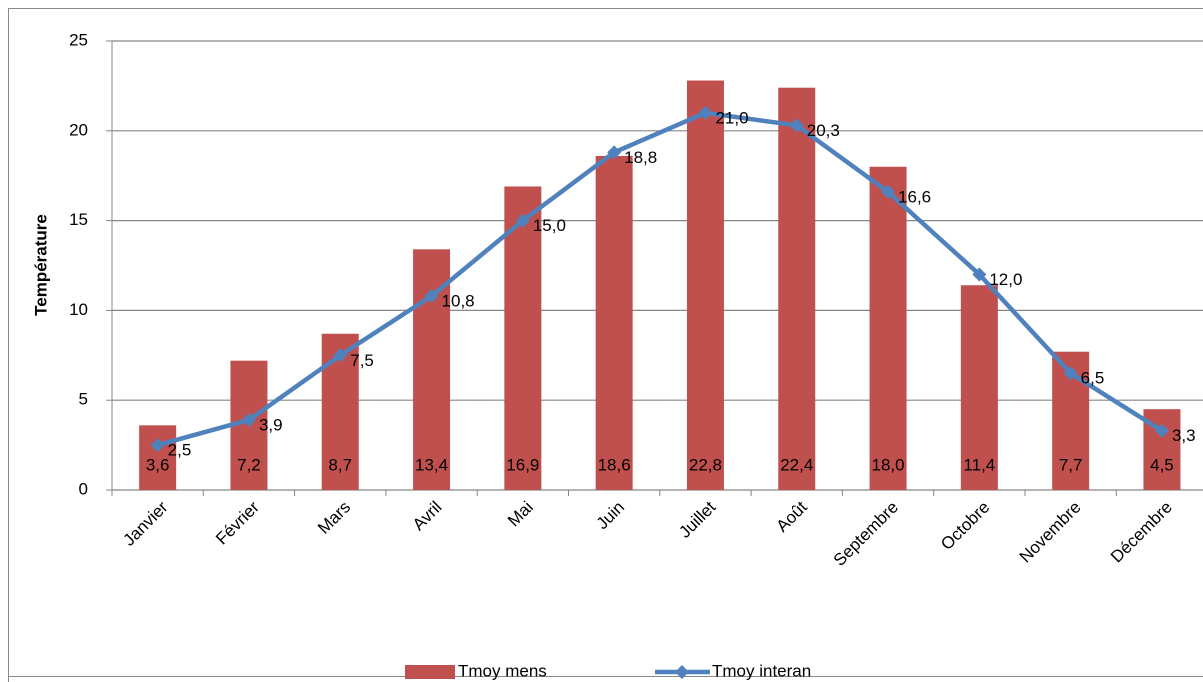 The height and width of the screenshot is (682, 1203). I want to click on y-tick-label: 10, so click(78, 309).